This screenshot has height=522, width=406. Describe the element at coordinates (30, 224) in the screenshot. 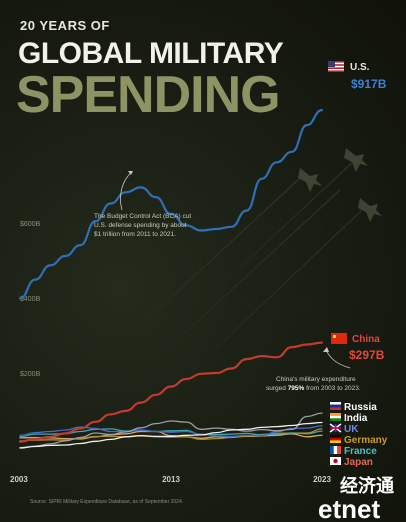

I see `y-tick-label: $600B` at that location.